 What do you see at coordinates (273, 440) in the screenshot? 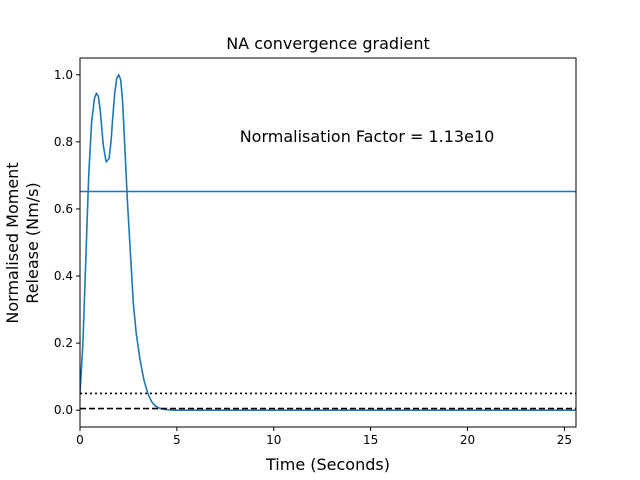
I see `x-tick-label: 10` at bounding box center [273, 440].